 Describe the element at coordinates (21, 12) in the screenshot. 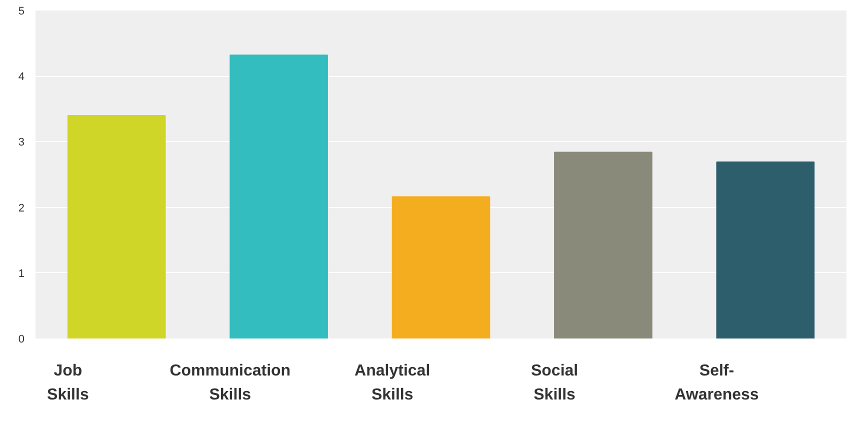

I see `y-tick-label: 5` at that location.